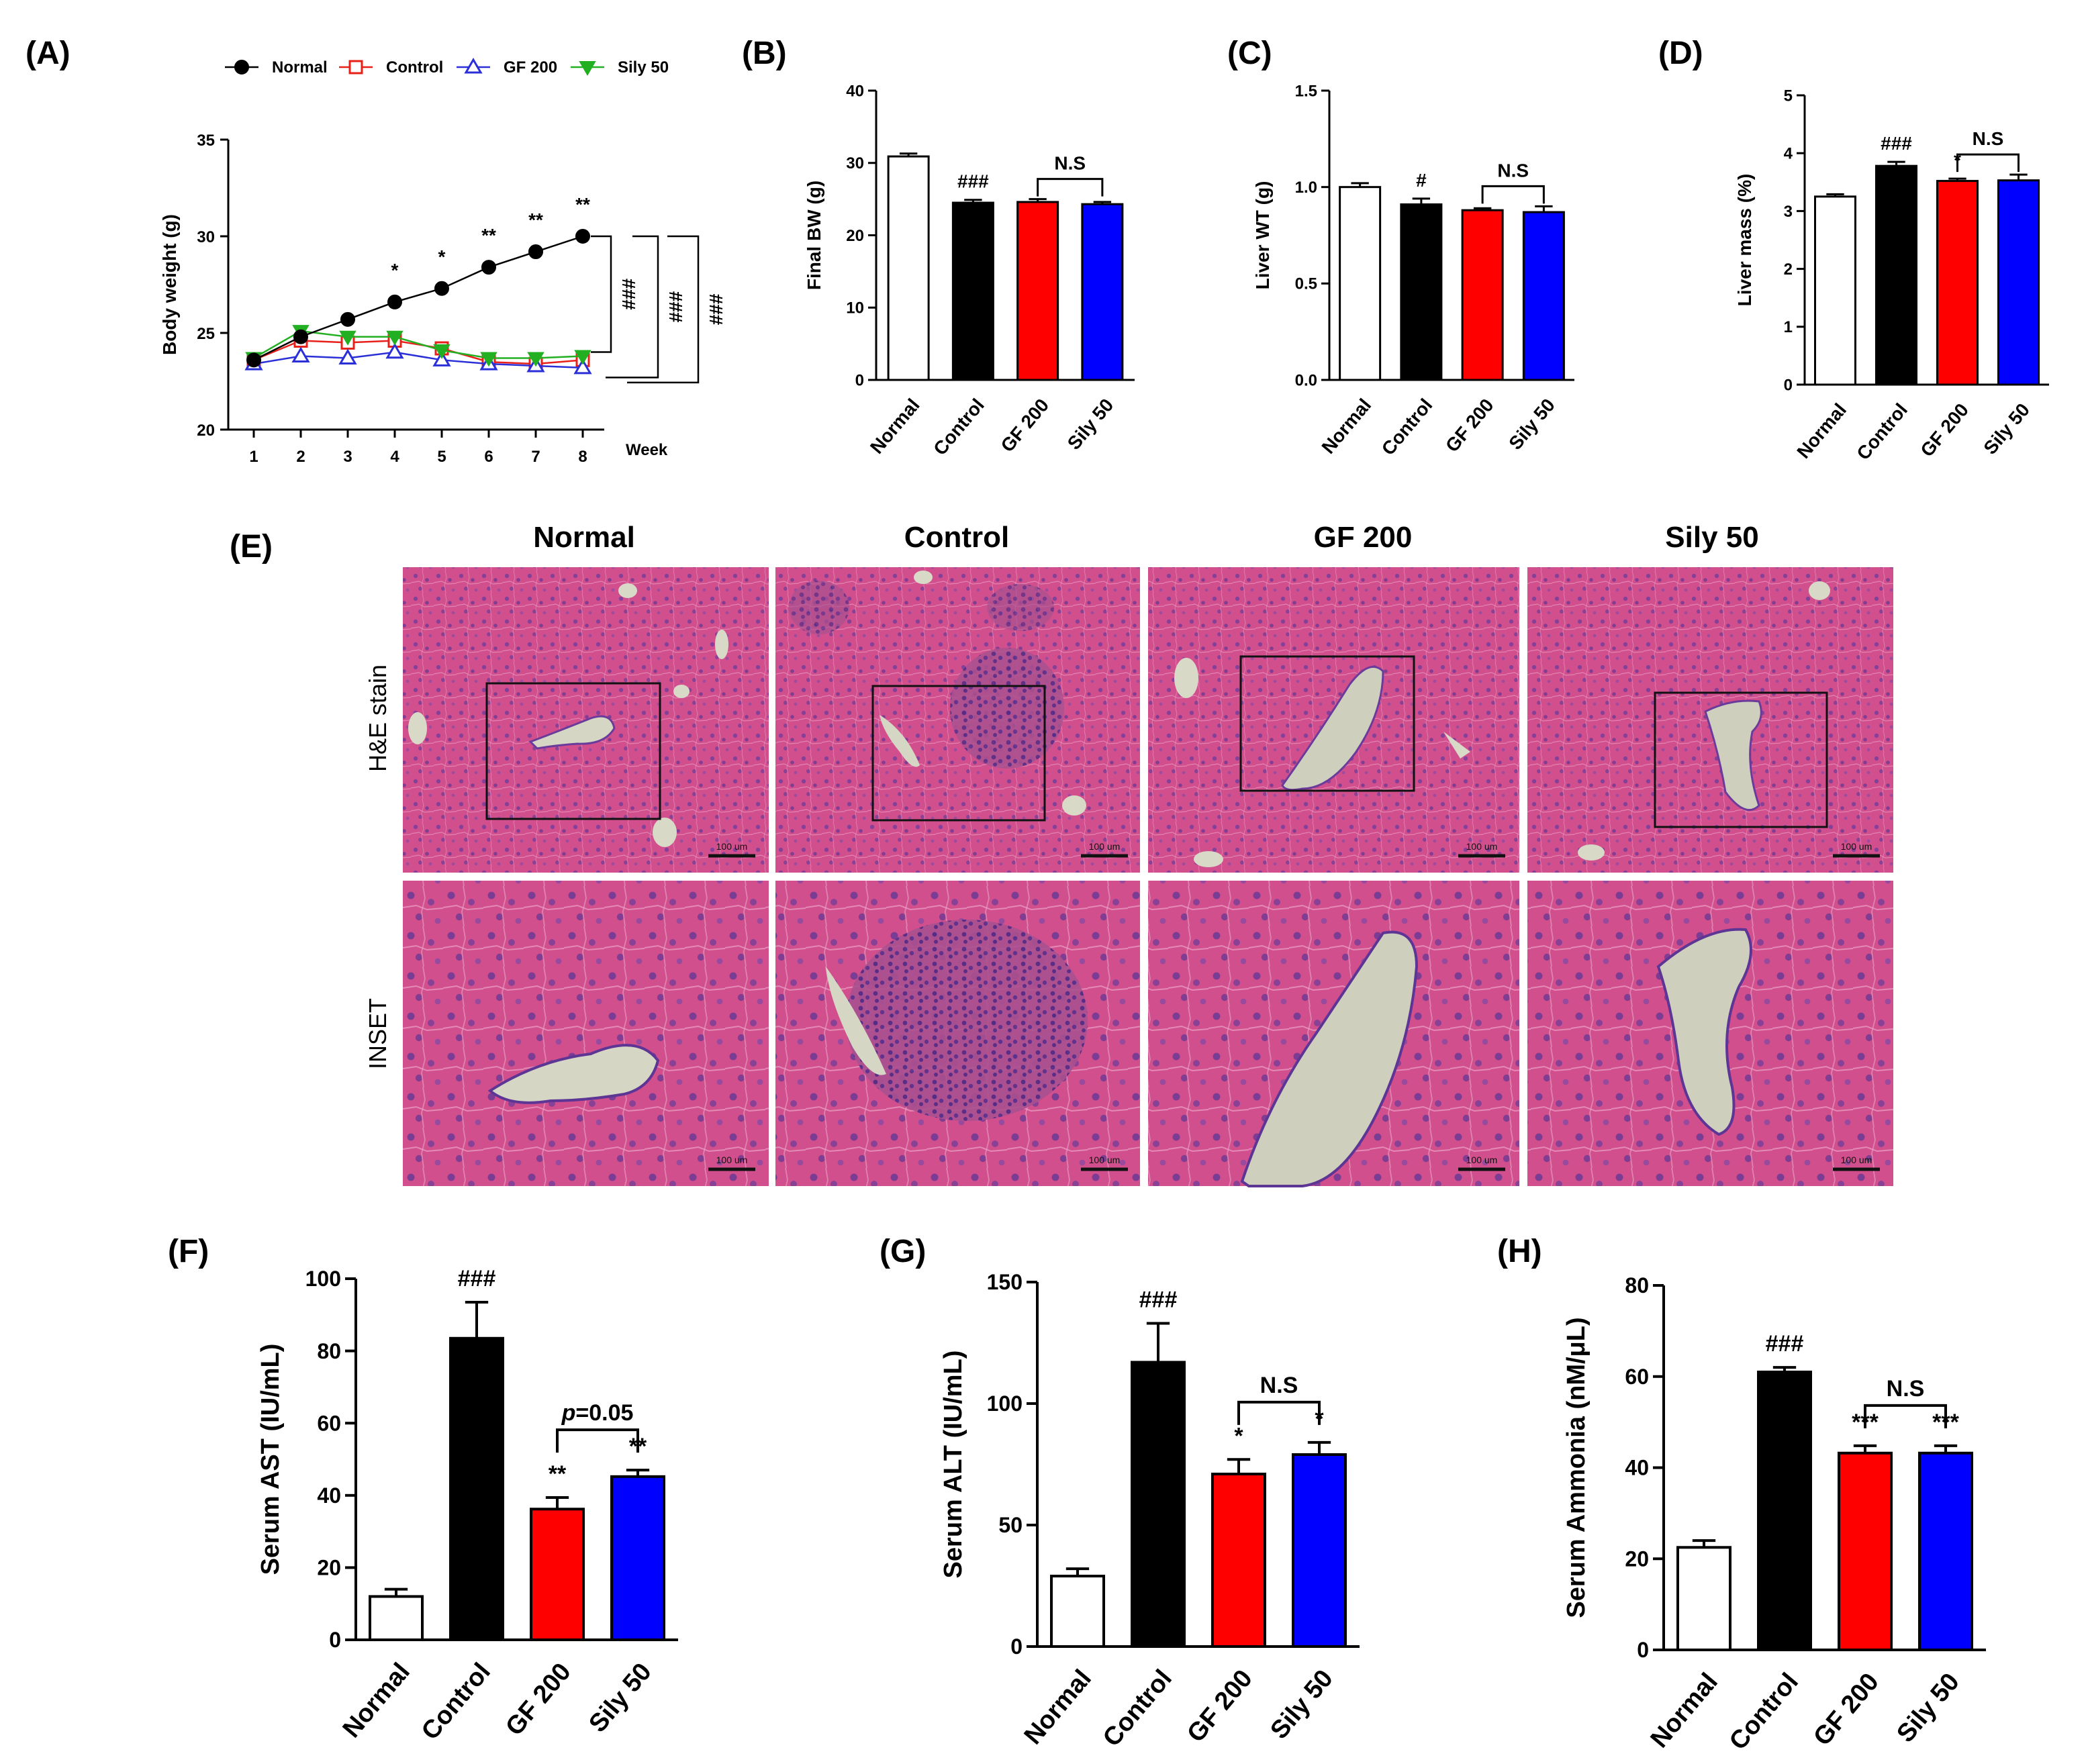 Image resolution: width=2088 pixels, height=1764 pixels. Describe the element at coordinates (189, 1252) in the screenshot. I see `panel-label-f: (F)` at that location.